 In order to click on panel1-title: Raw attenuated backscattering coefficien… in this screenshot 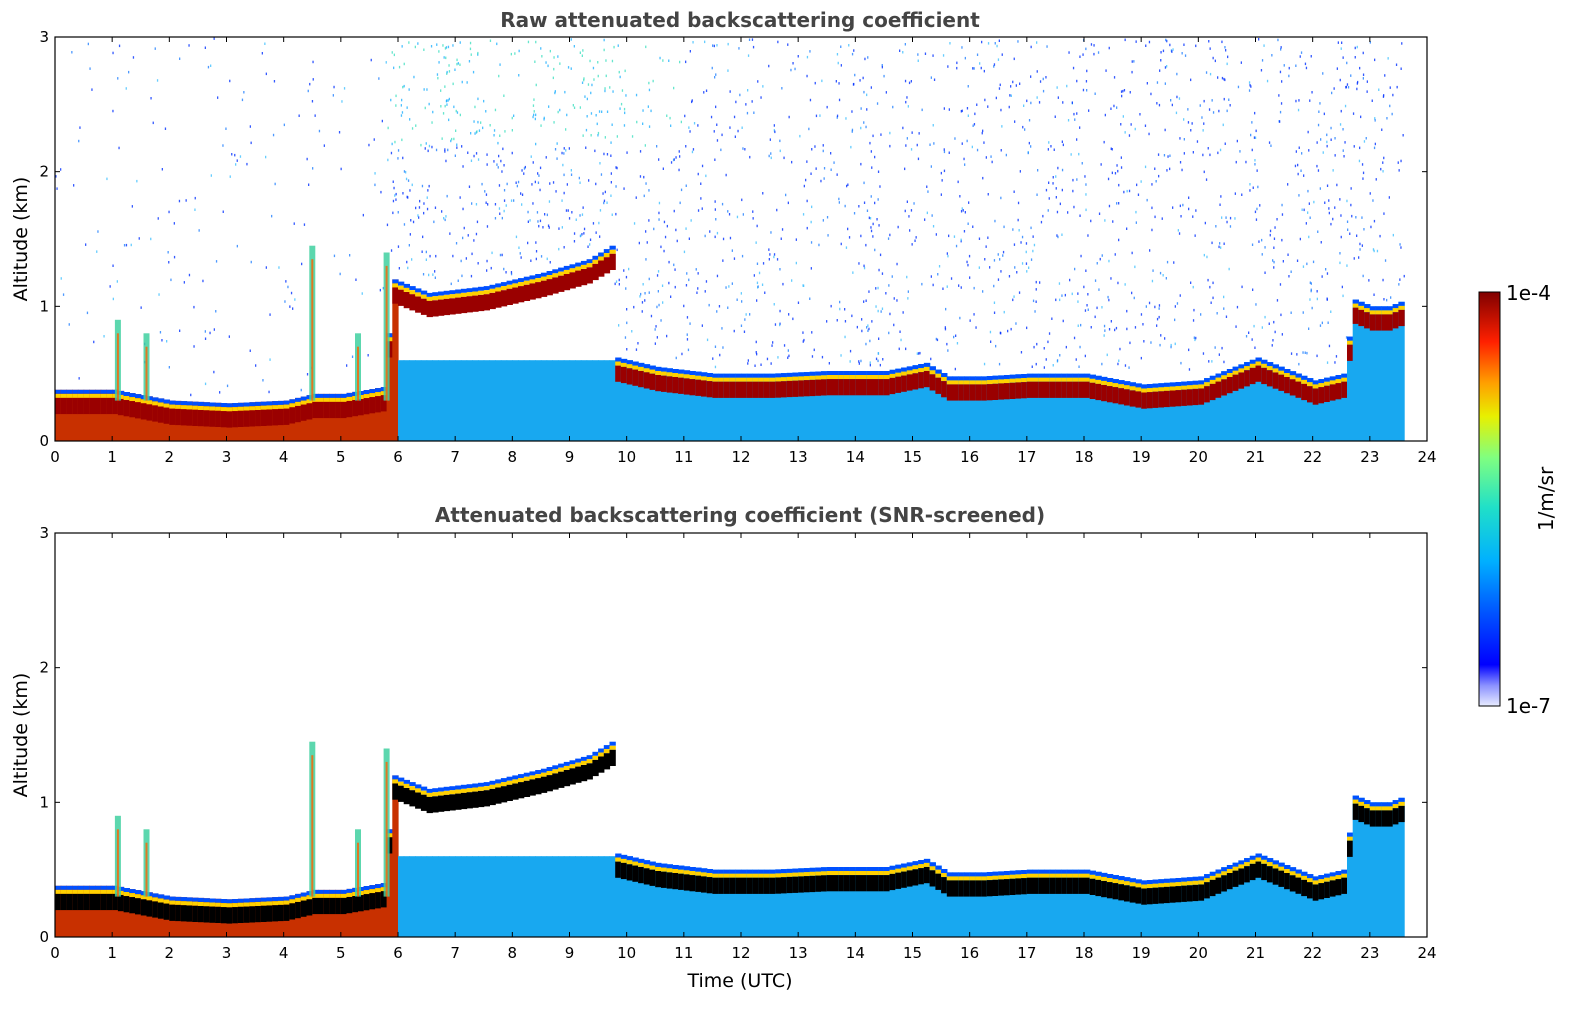, I will do `click(740, 20)`.